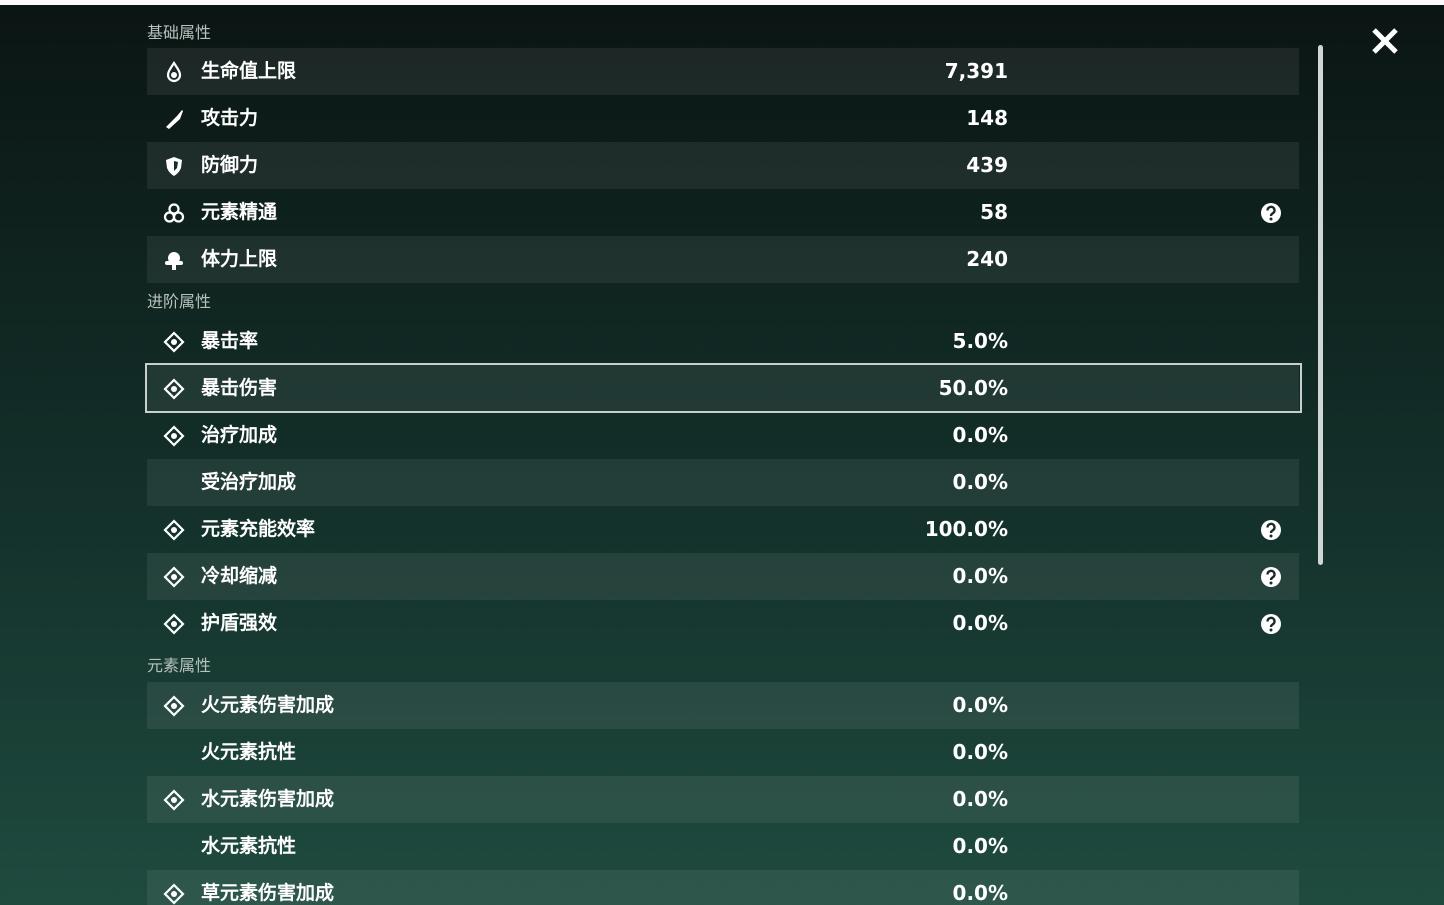 This screenshot has height=905, width=1444. What do you see at coordinates (239, 212) in the screenshot?
I see `stat-label: 元素精通` at bounding box center [239, 212].